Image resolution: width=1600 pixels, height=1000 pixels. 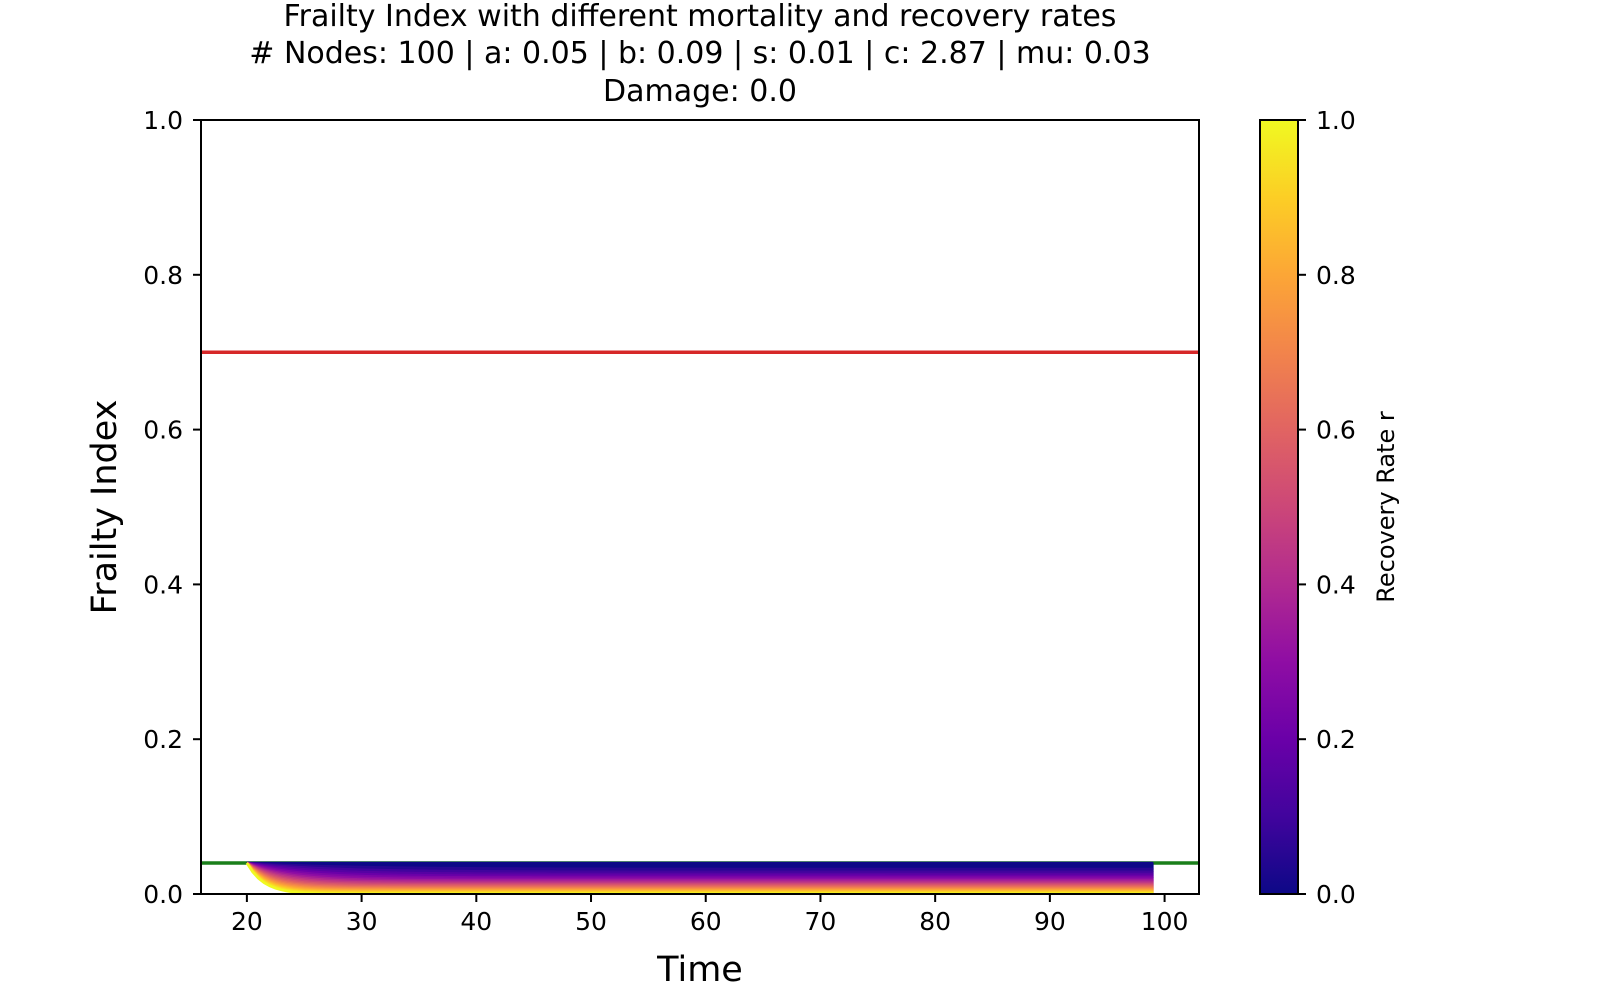 I want to click on colorbar-tick-label: 0.6, so click(x=1336, y=430).